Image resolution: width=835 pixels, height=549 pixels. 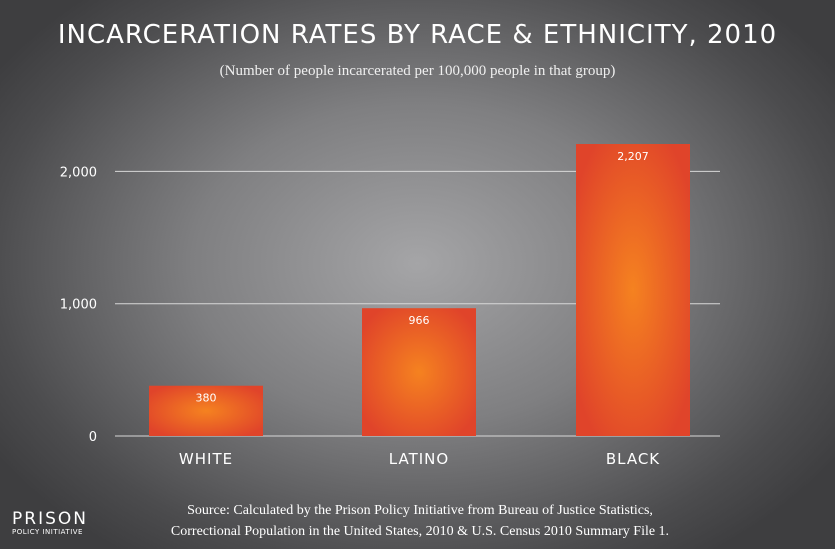 I want to click on bar-latino, so click(x=419, y=372).